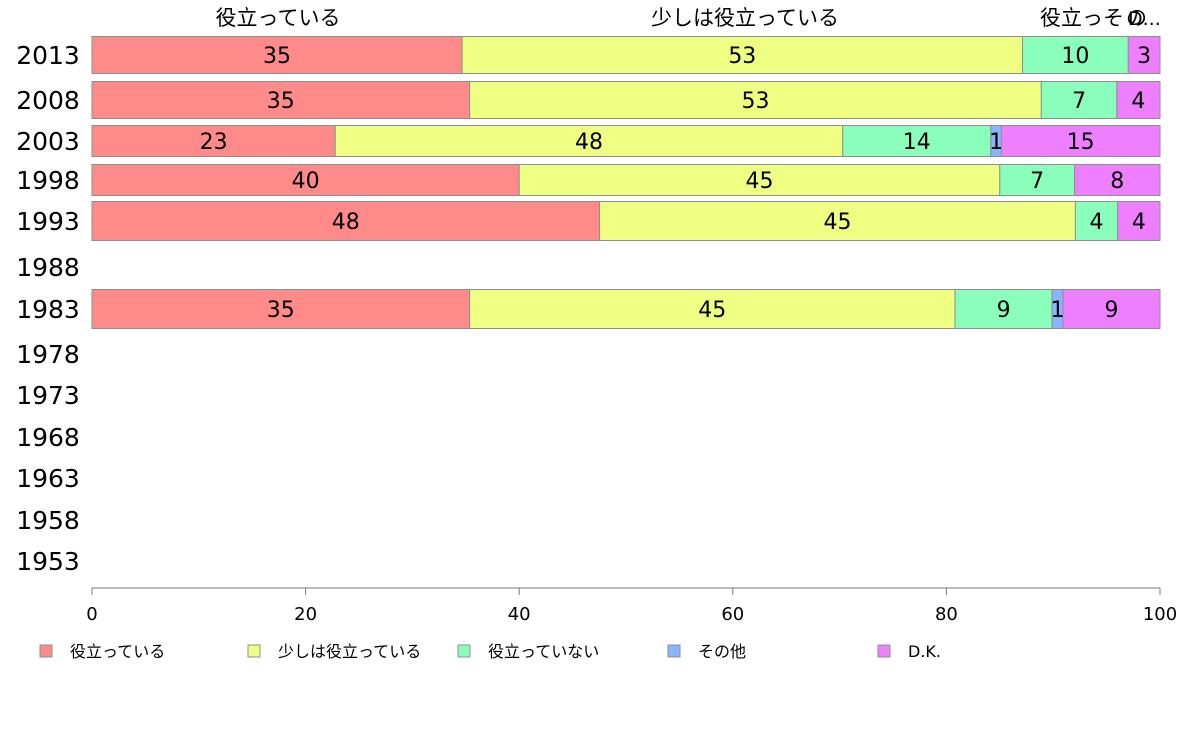  What do you see at coordinates (924, 651) in the screenshot?
I see `legend-label-4: D.K.` at bounding box center [924, 651].